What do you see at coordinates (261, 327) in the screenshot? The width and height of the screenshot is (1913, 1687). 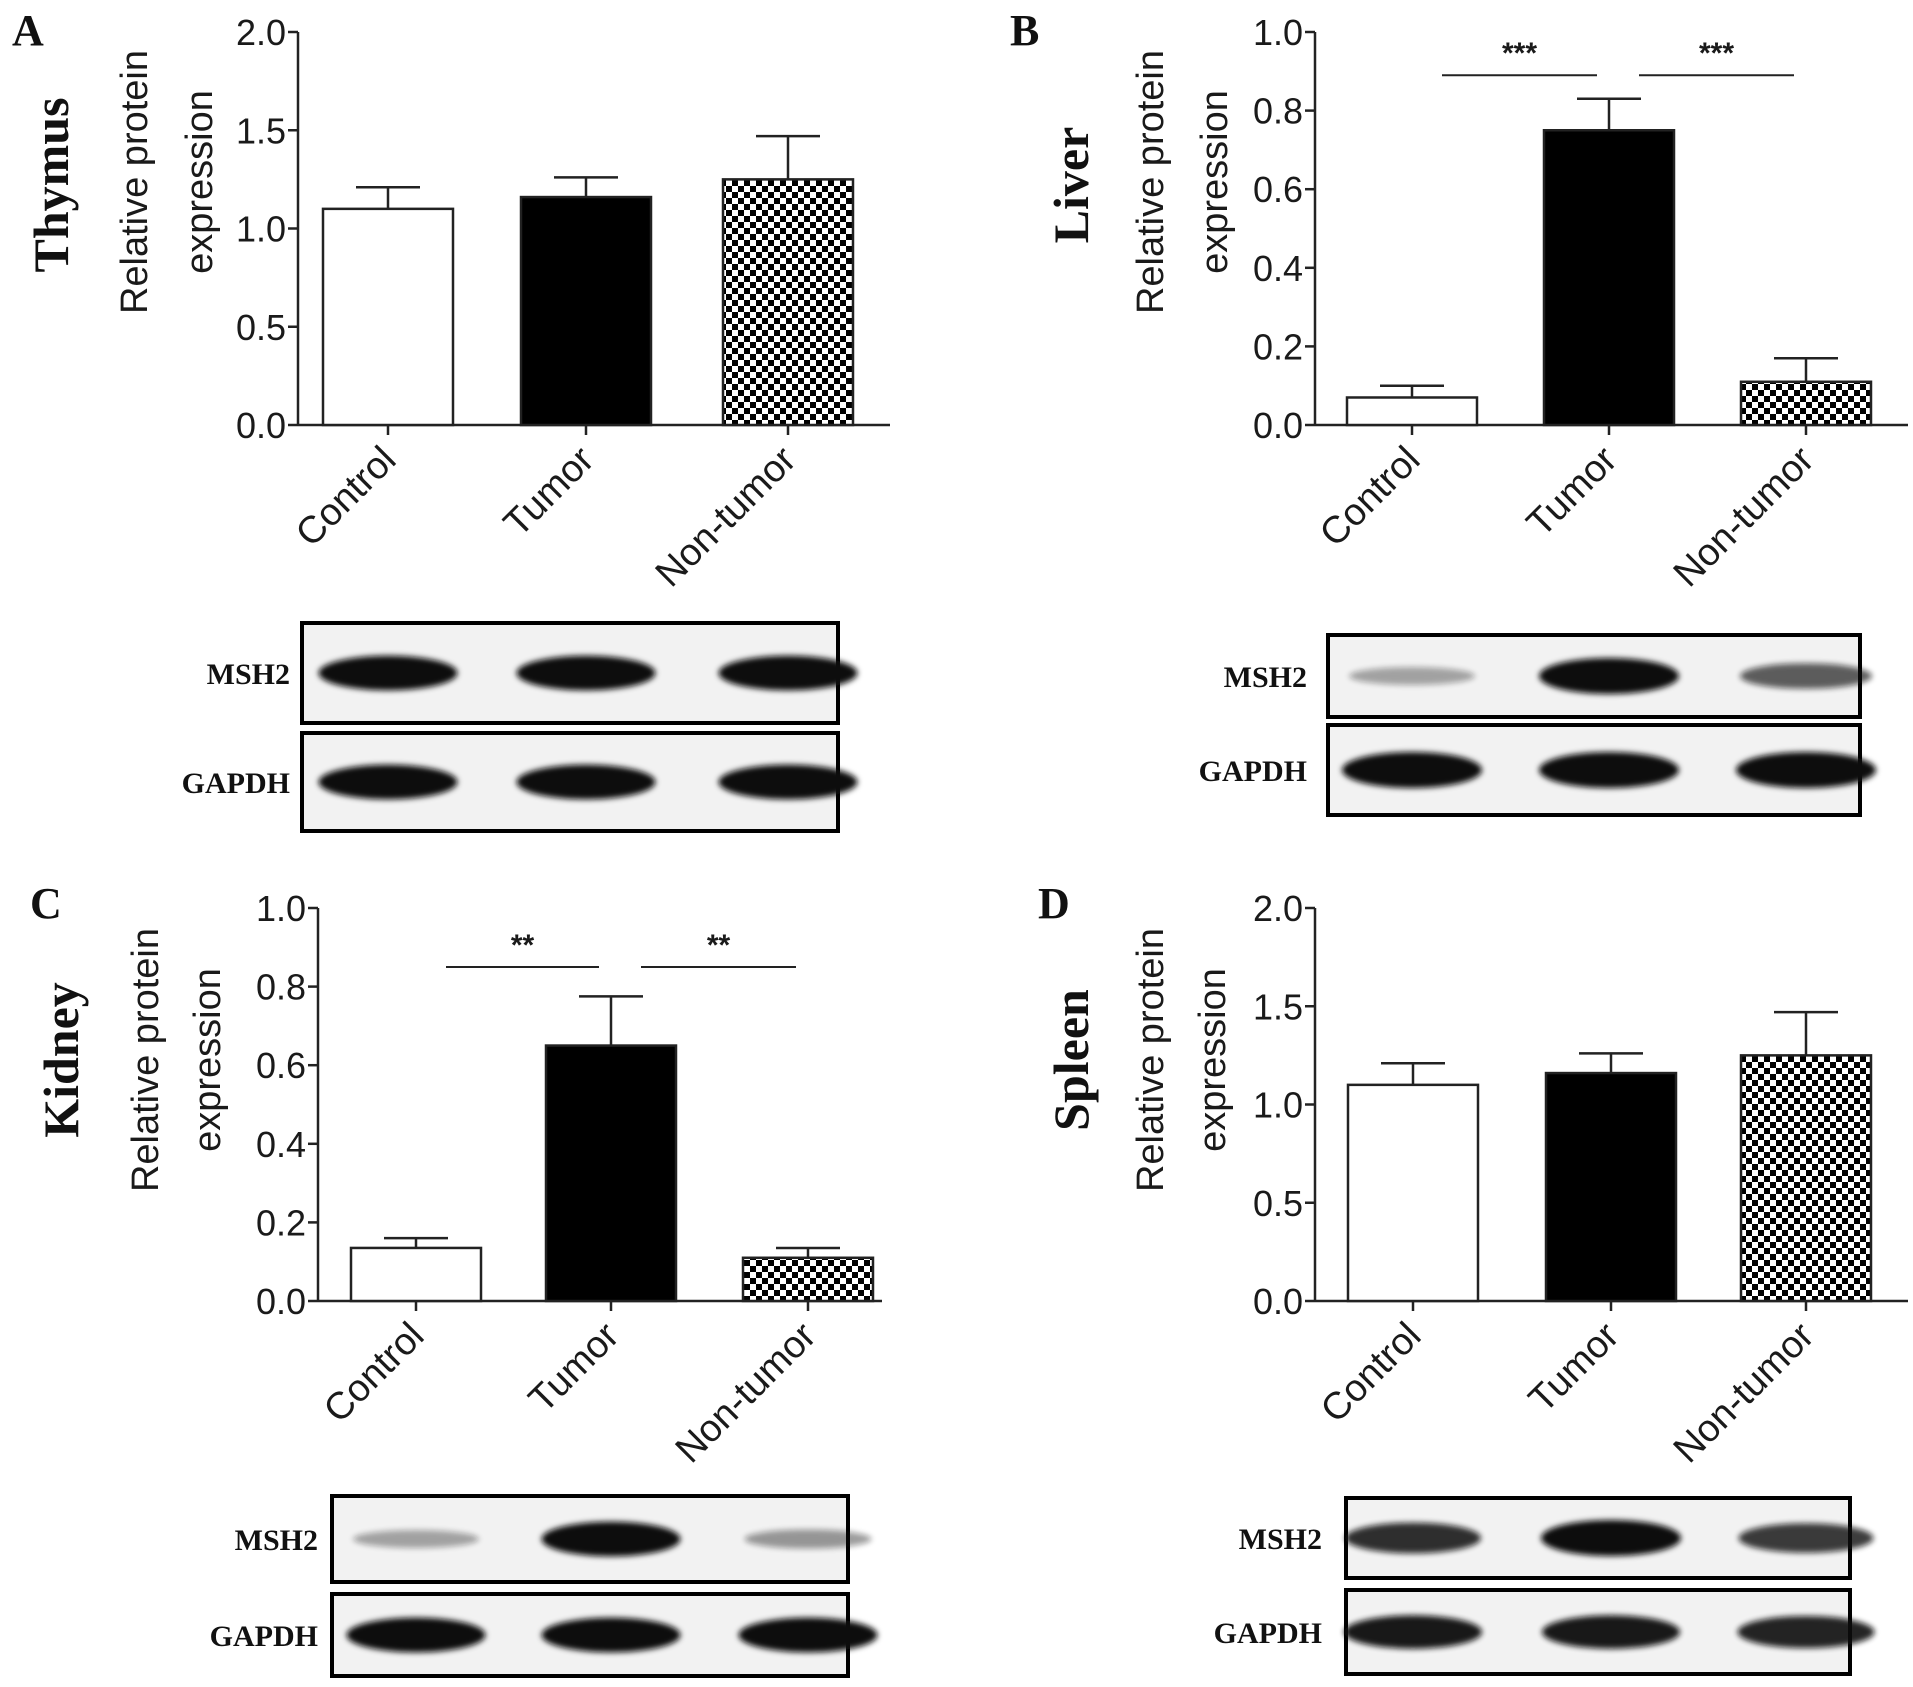 I see `y-tick-label: 0.5` at bounding box center [261, 327].